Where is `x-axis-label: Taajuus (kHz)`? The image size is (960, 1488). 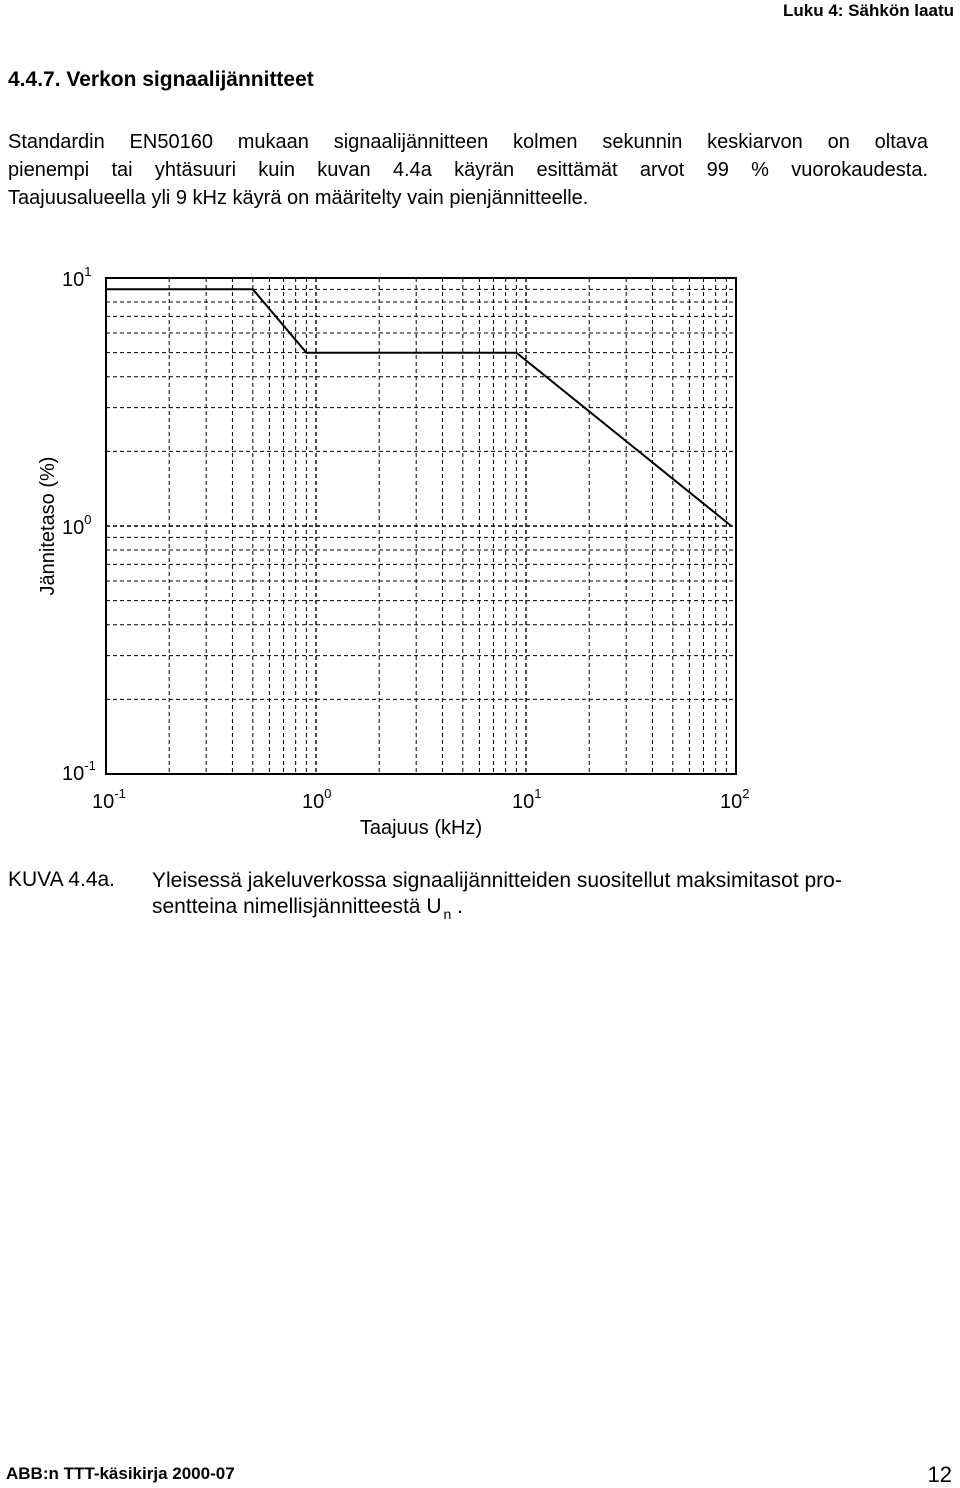 x-axis-label: Taajuus (kHz) is located at coordinates (421, 828).